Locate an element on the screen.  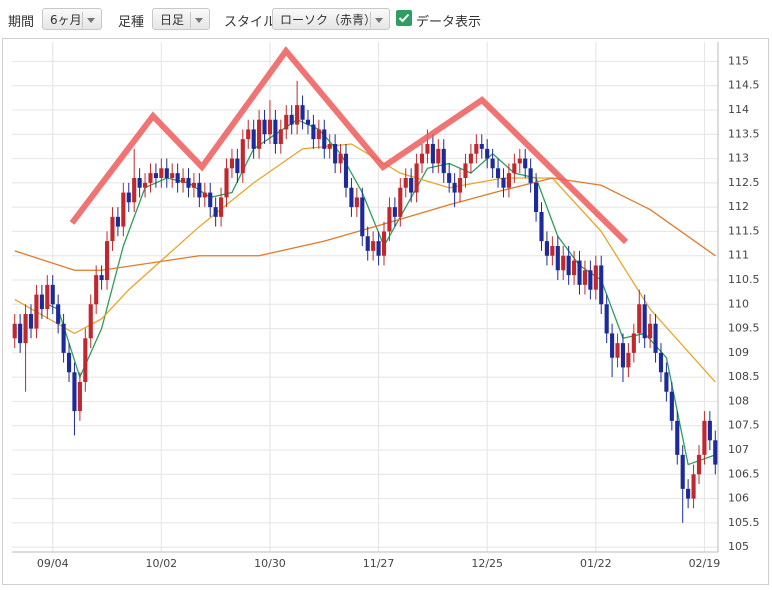
x-tick-label: 09/04 is located at coordinates (53, 563).